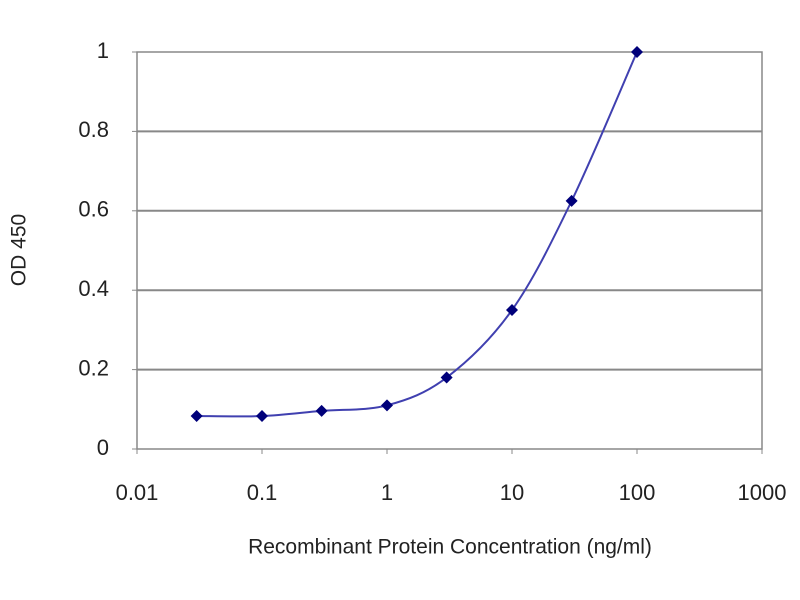 This screenshot has height=600, width=800. Describe the element at coordinates (93, 367) in the screenshot. I see `y-tick-label: 0.2` at that location.